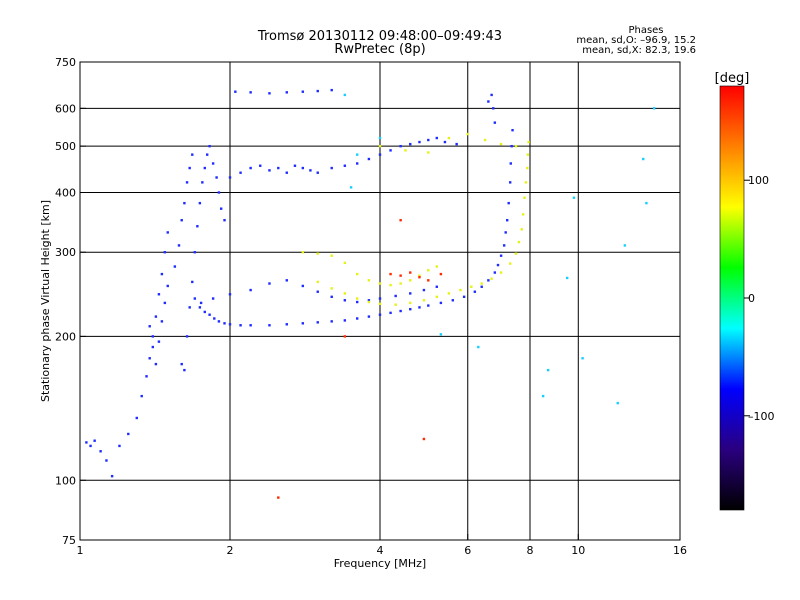  What do you see at coordinates (636, 40) in the screenshot?
I see `phases-o-stats: mean, sd,O: –96.9, 15.2` at bounding box center [636, 40].